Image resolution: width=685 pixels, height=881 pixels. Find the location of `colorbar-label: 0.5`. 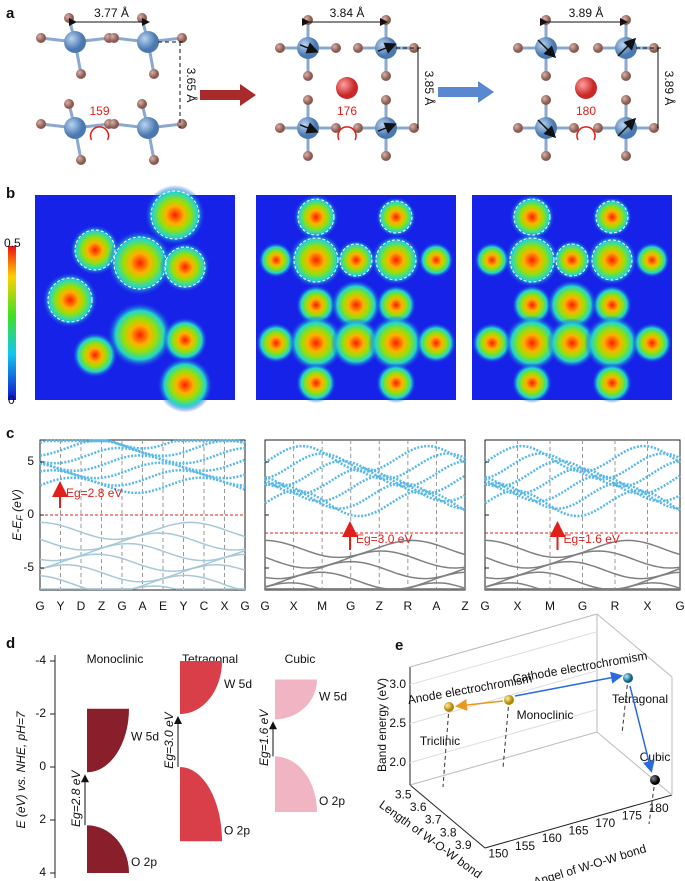

colorbar-label: 0.5 is located at coordinates (12, 243).